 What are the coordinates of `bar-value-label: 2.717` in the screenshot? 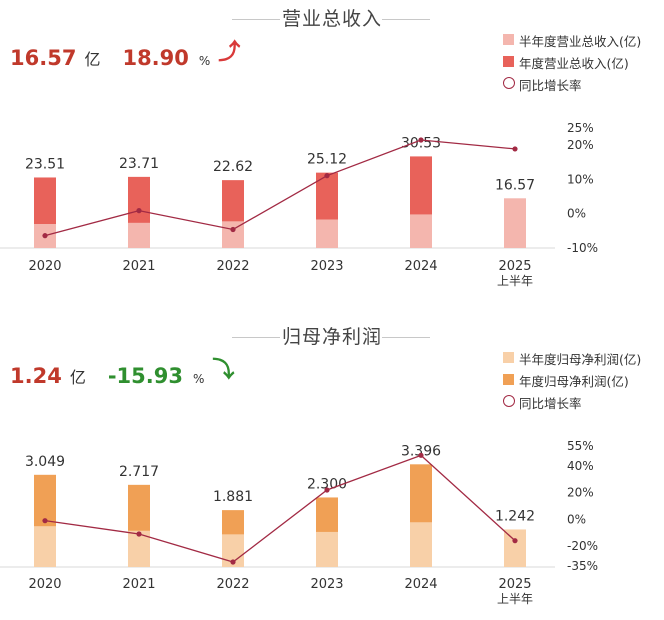 It's located at (139, 472).